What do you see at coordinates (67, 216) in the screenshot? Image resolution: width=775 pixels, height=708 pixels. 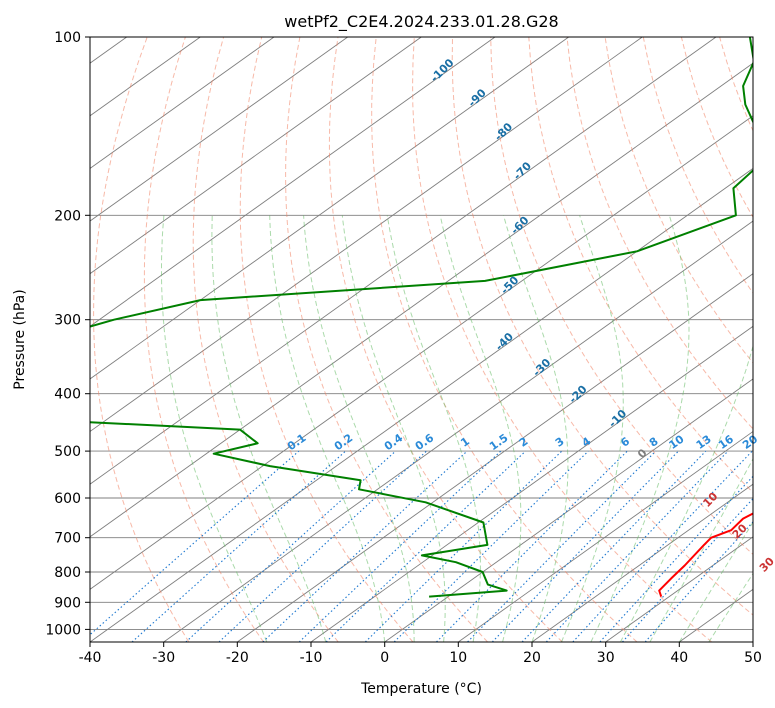 I see `y-tick-label: 200` at bounding box center [67, 216].